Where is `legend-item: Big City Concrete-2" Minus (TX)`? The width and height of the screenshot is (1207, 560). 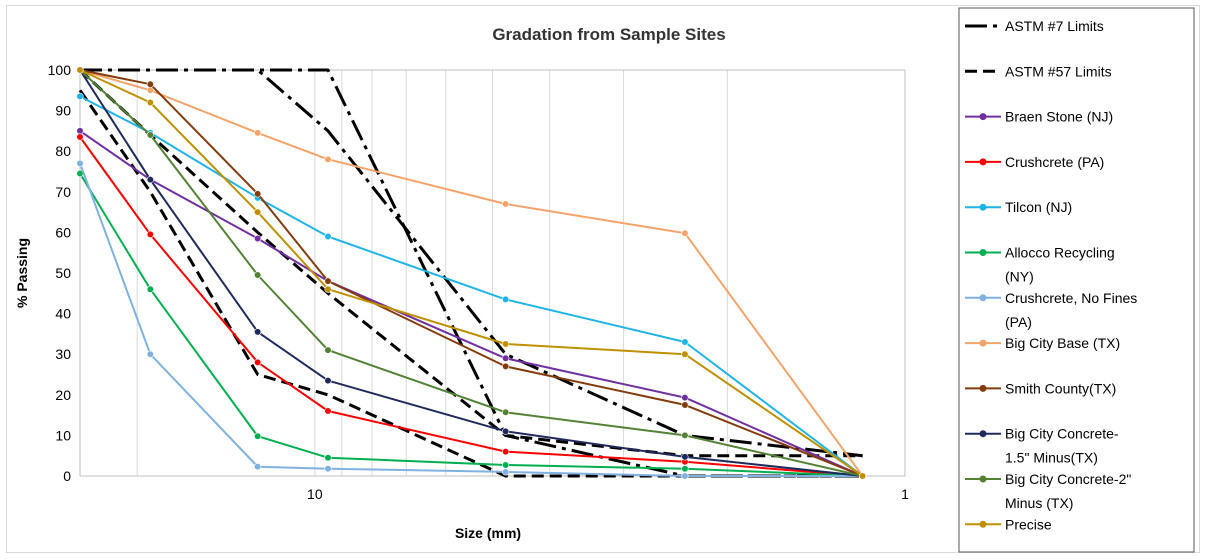 legend-item: Big City Concrete-2" Minus (TX) is located at coordinates (1048, 491).